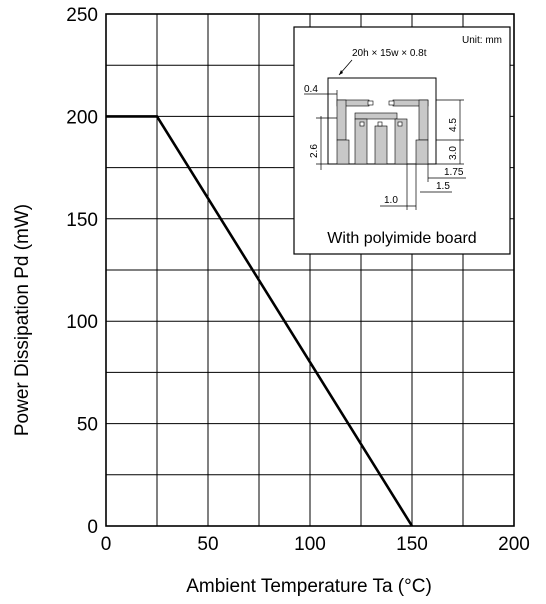 The image size is (546, 604). What do you see at coordinates (412, 544) in the screenshot?
I see `x-tick-label: 150` at bounding box center [412, 544].